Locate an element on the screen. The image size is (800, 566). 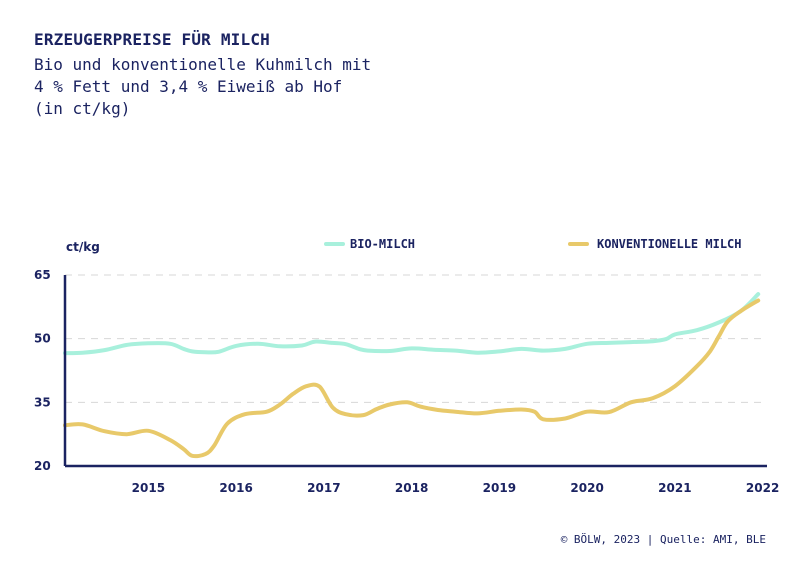
y-tick-label: 65 is located at coordinates (42, 275).